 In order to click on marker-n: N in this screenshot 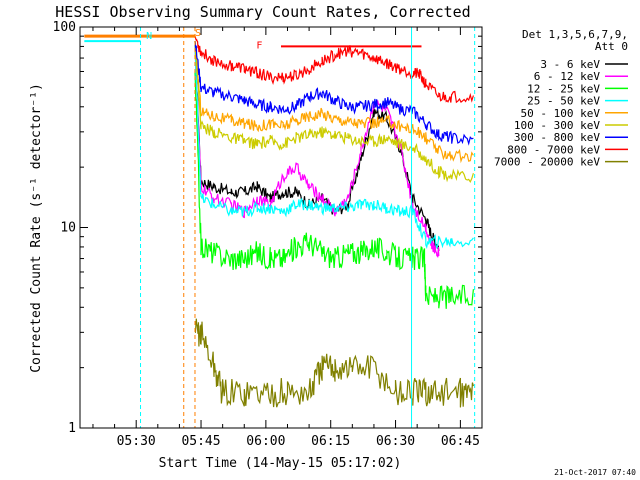, I will do `click(149, 36)`.